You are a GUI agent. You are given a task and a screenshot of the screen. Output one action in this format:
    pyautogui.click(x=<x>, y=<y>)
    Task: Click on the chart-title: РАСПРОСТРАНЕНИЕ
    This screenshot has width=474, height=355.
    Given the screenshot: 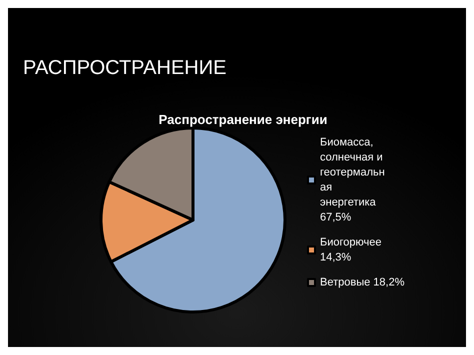 What is the action you would take?
    pyautogui.click(x=124, y=68)
    